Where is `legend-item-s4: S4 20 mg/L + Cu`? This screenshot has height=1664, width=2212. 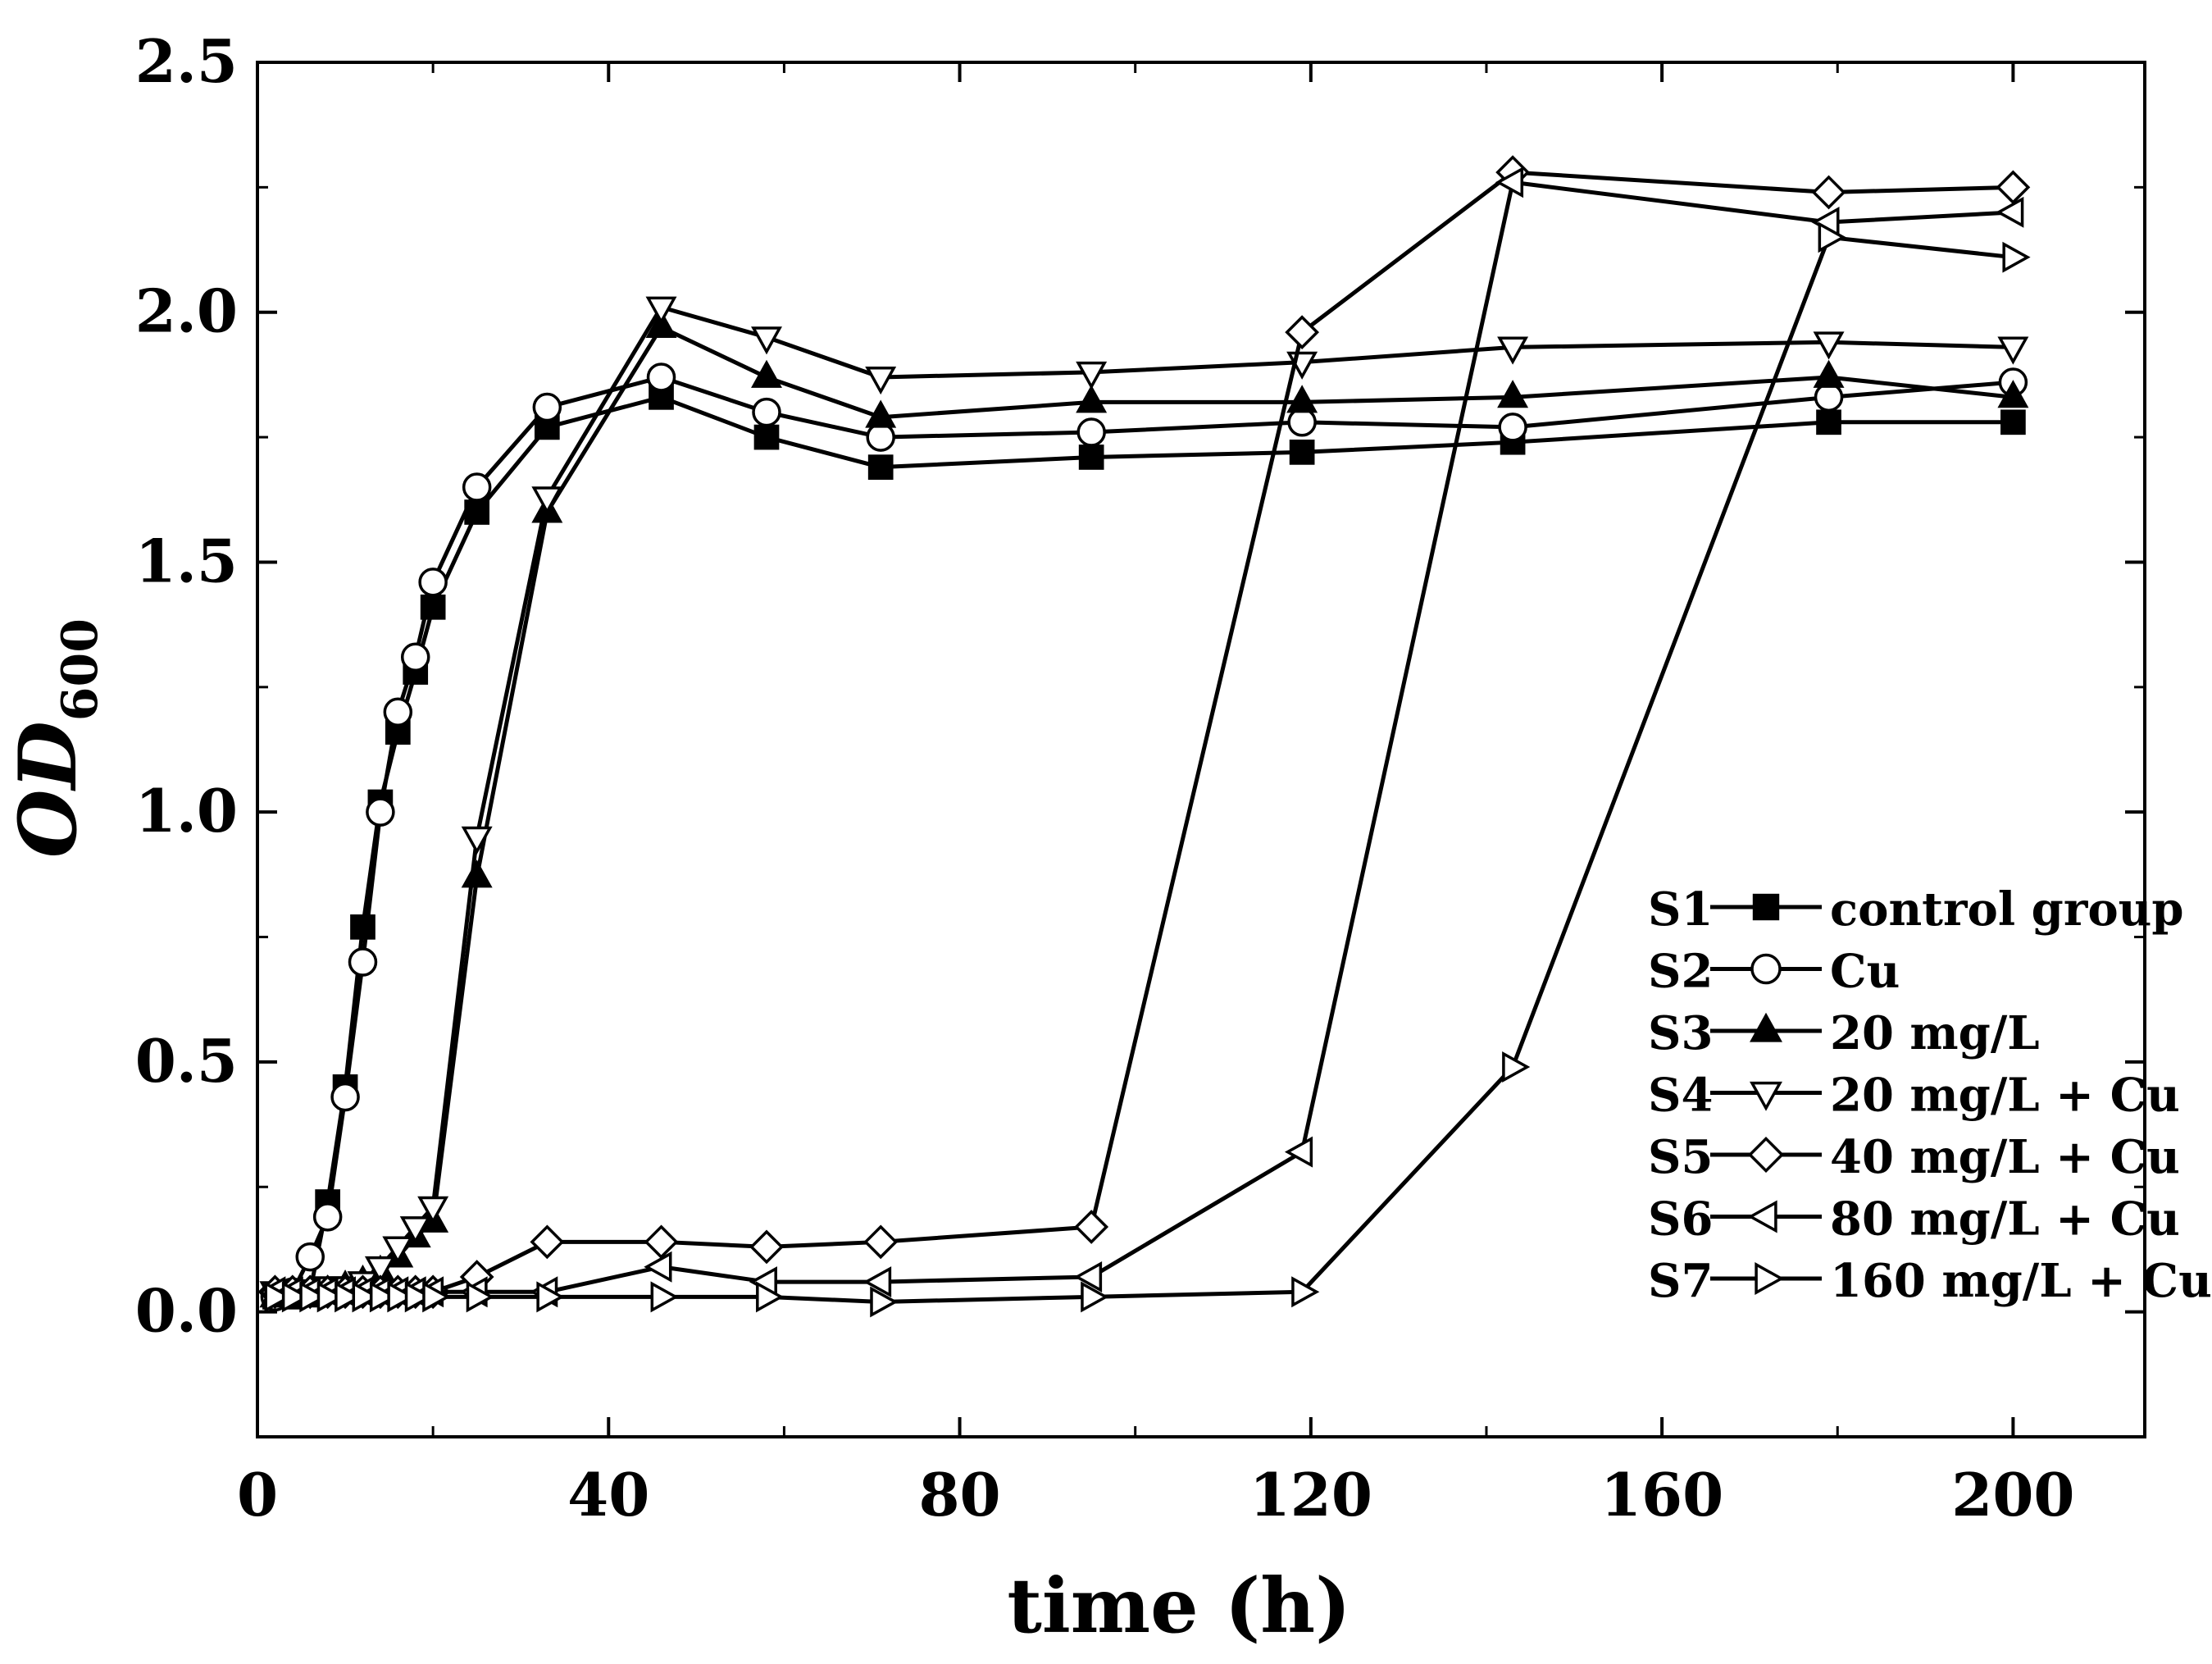 legend-item-s4: S4 20 mg/L + Cu is located at coordinates (1914, 1096).